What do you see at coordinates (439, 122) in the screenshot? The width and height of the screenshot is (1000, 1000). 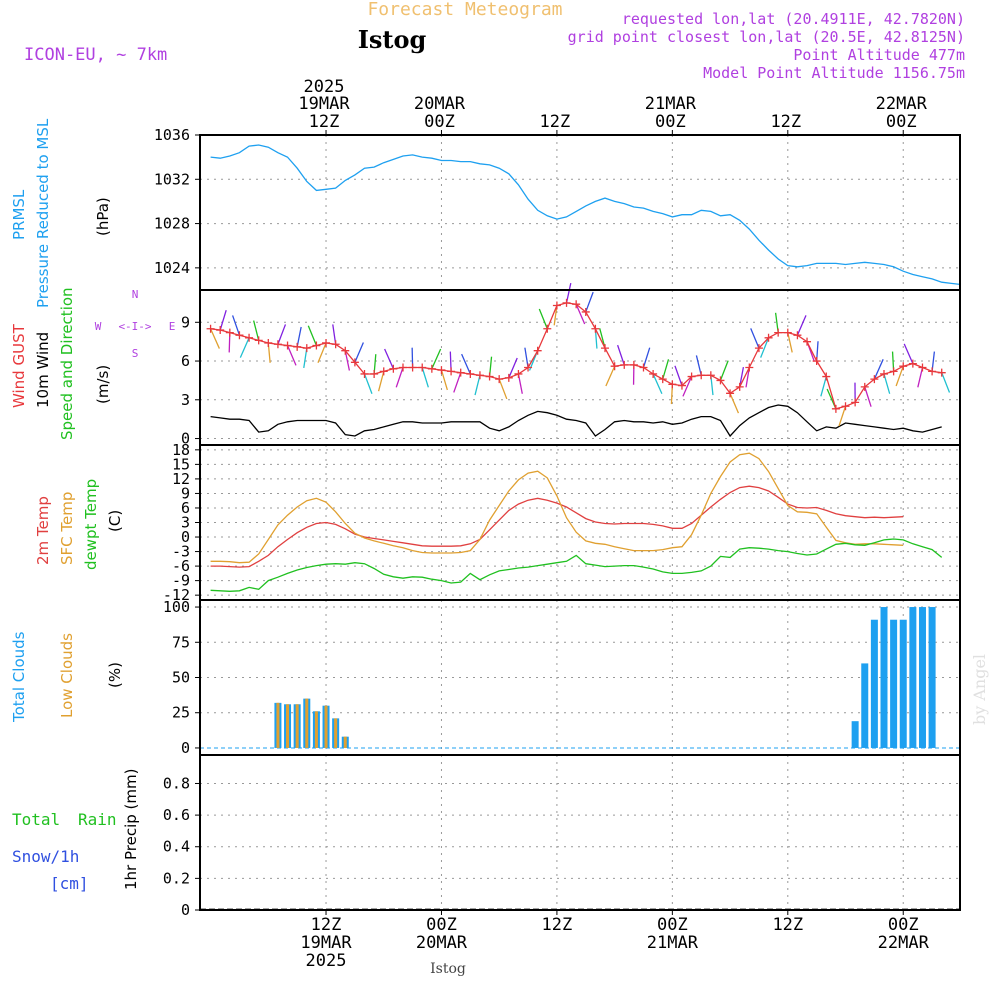 I see `top-hour-label: 00Z` at bounding box center [439, 122].